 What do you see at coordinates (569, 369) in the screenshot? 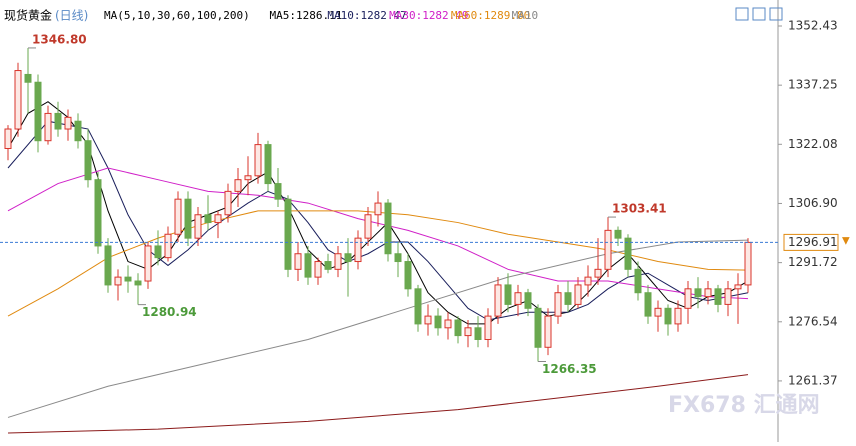
I see `annotation: 1266.35` at bounding box center [569, 369].